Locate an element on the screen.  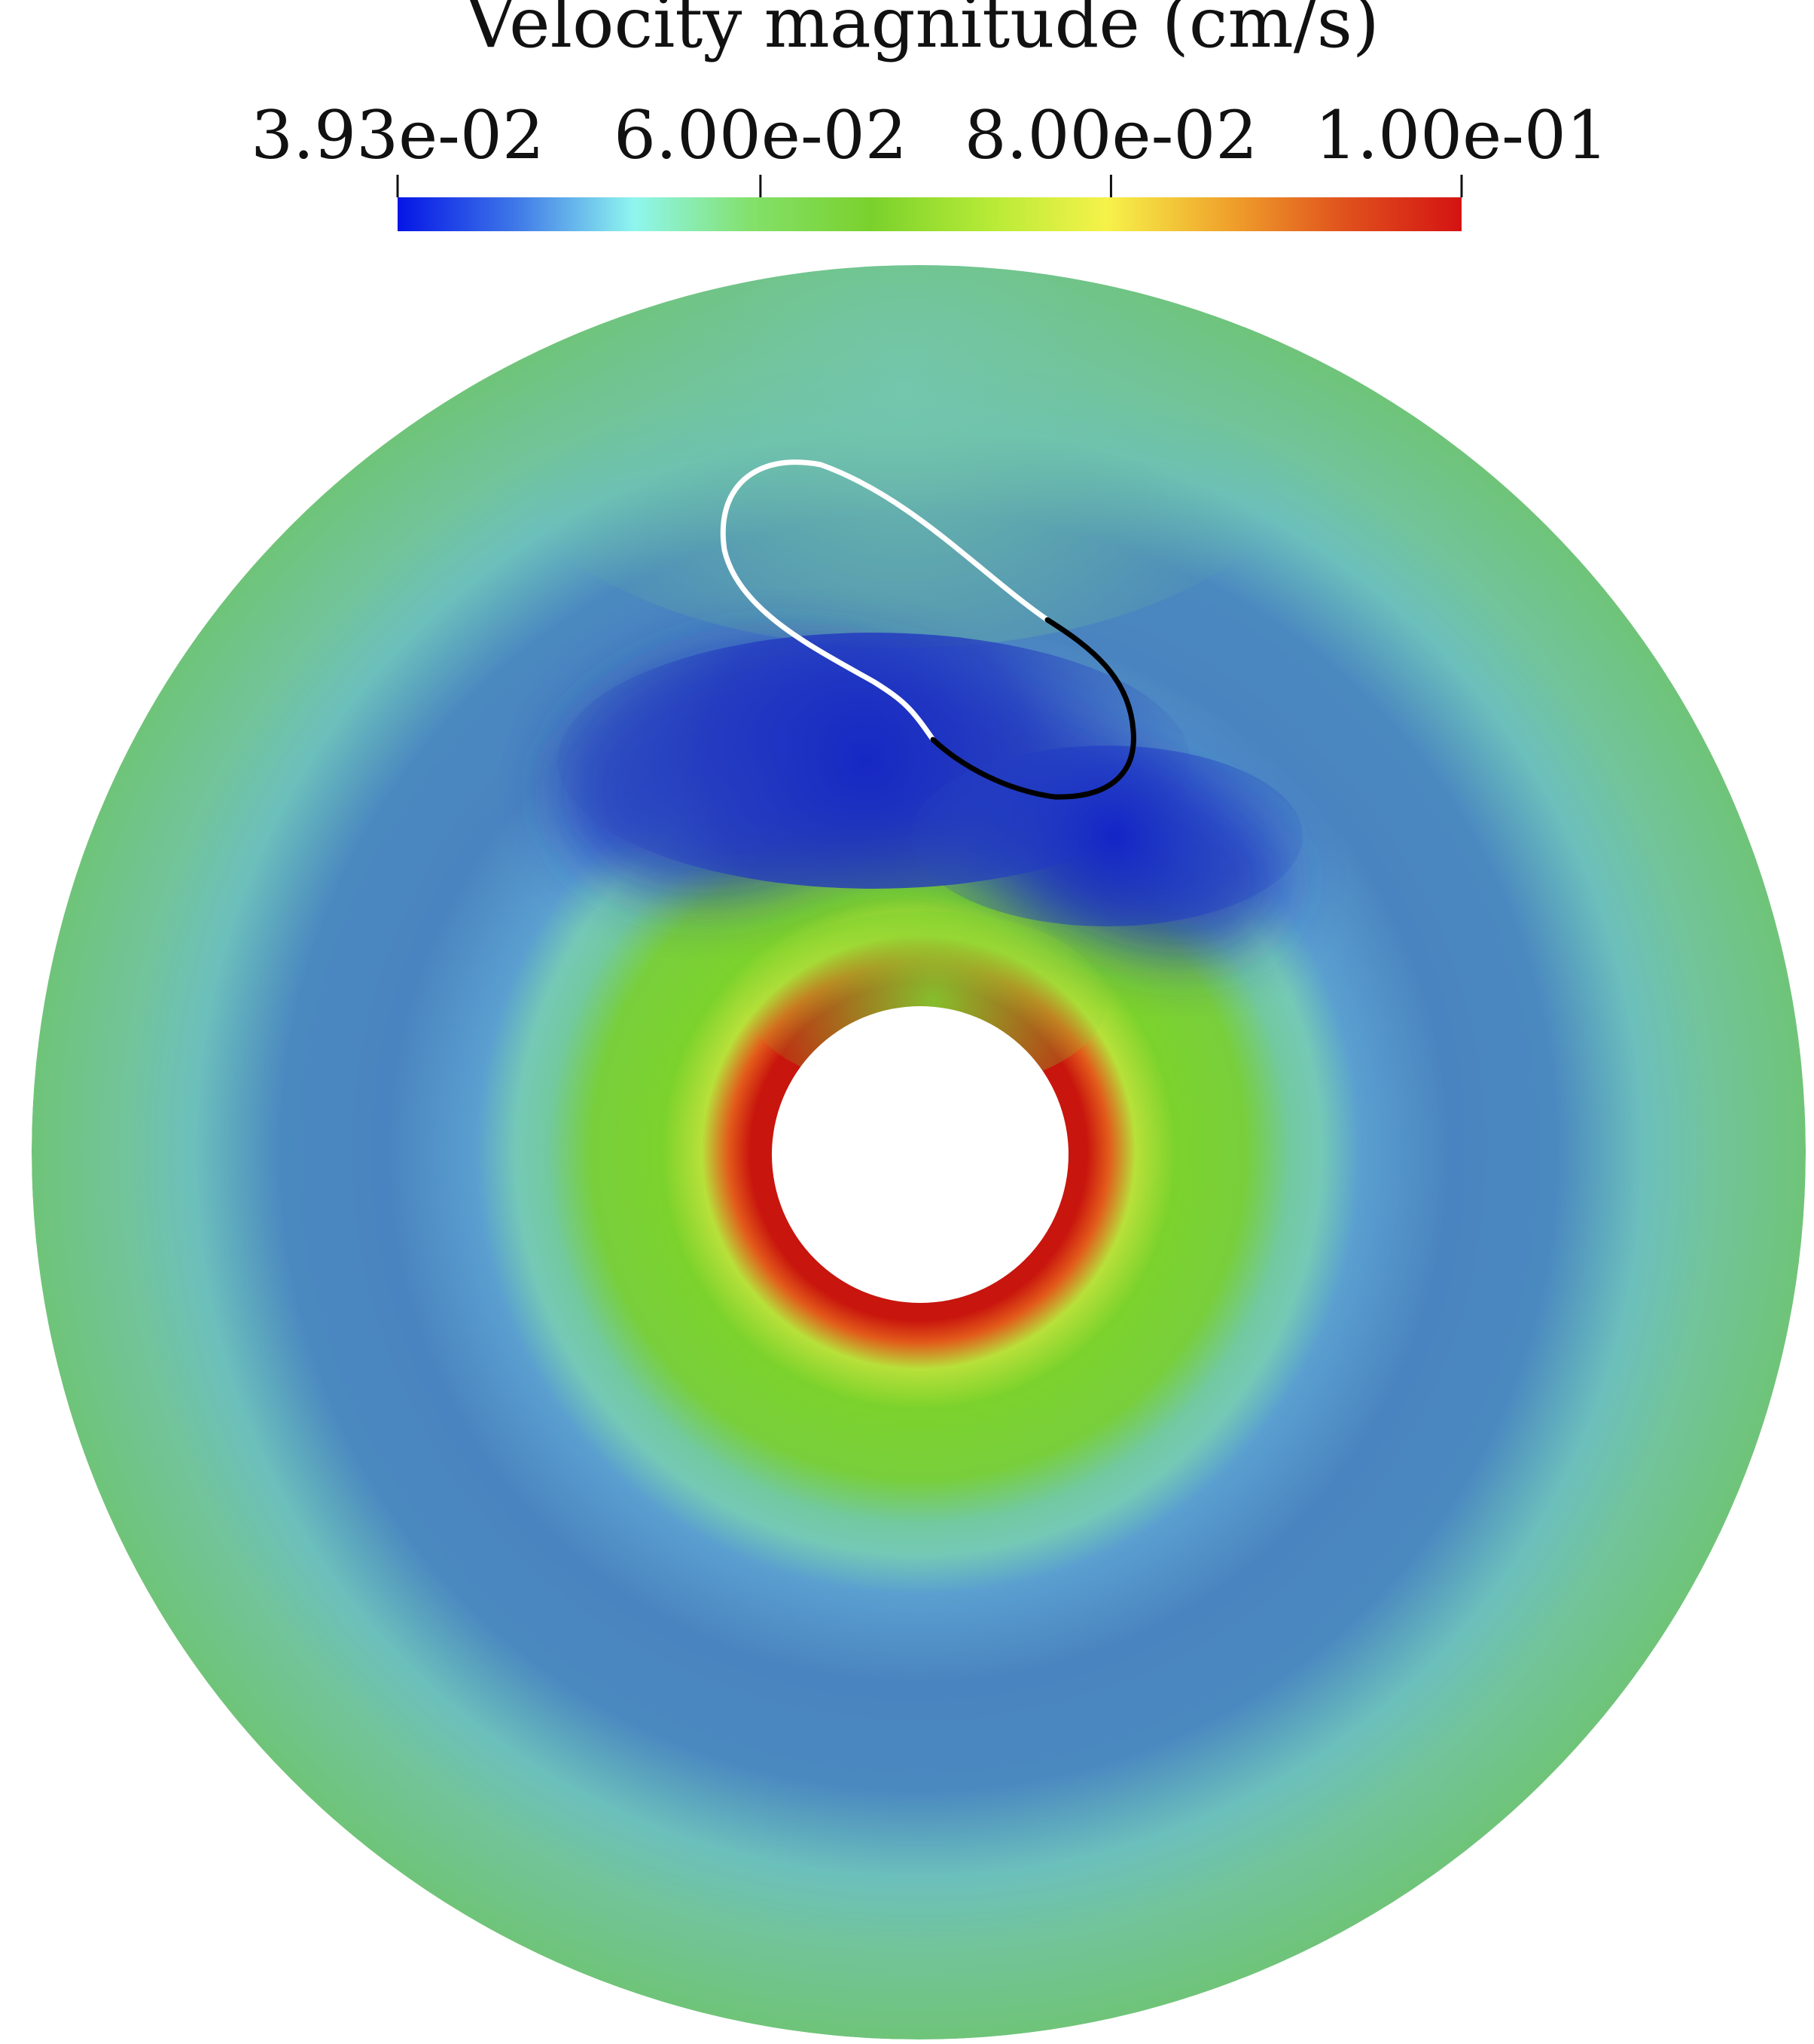
colorbar-tick-label: 3.93e-02 is located at coordinates (397, 135).